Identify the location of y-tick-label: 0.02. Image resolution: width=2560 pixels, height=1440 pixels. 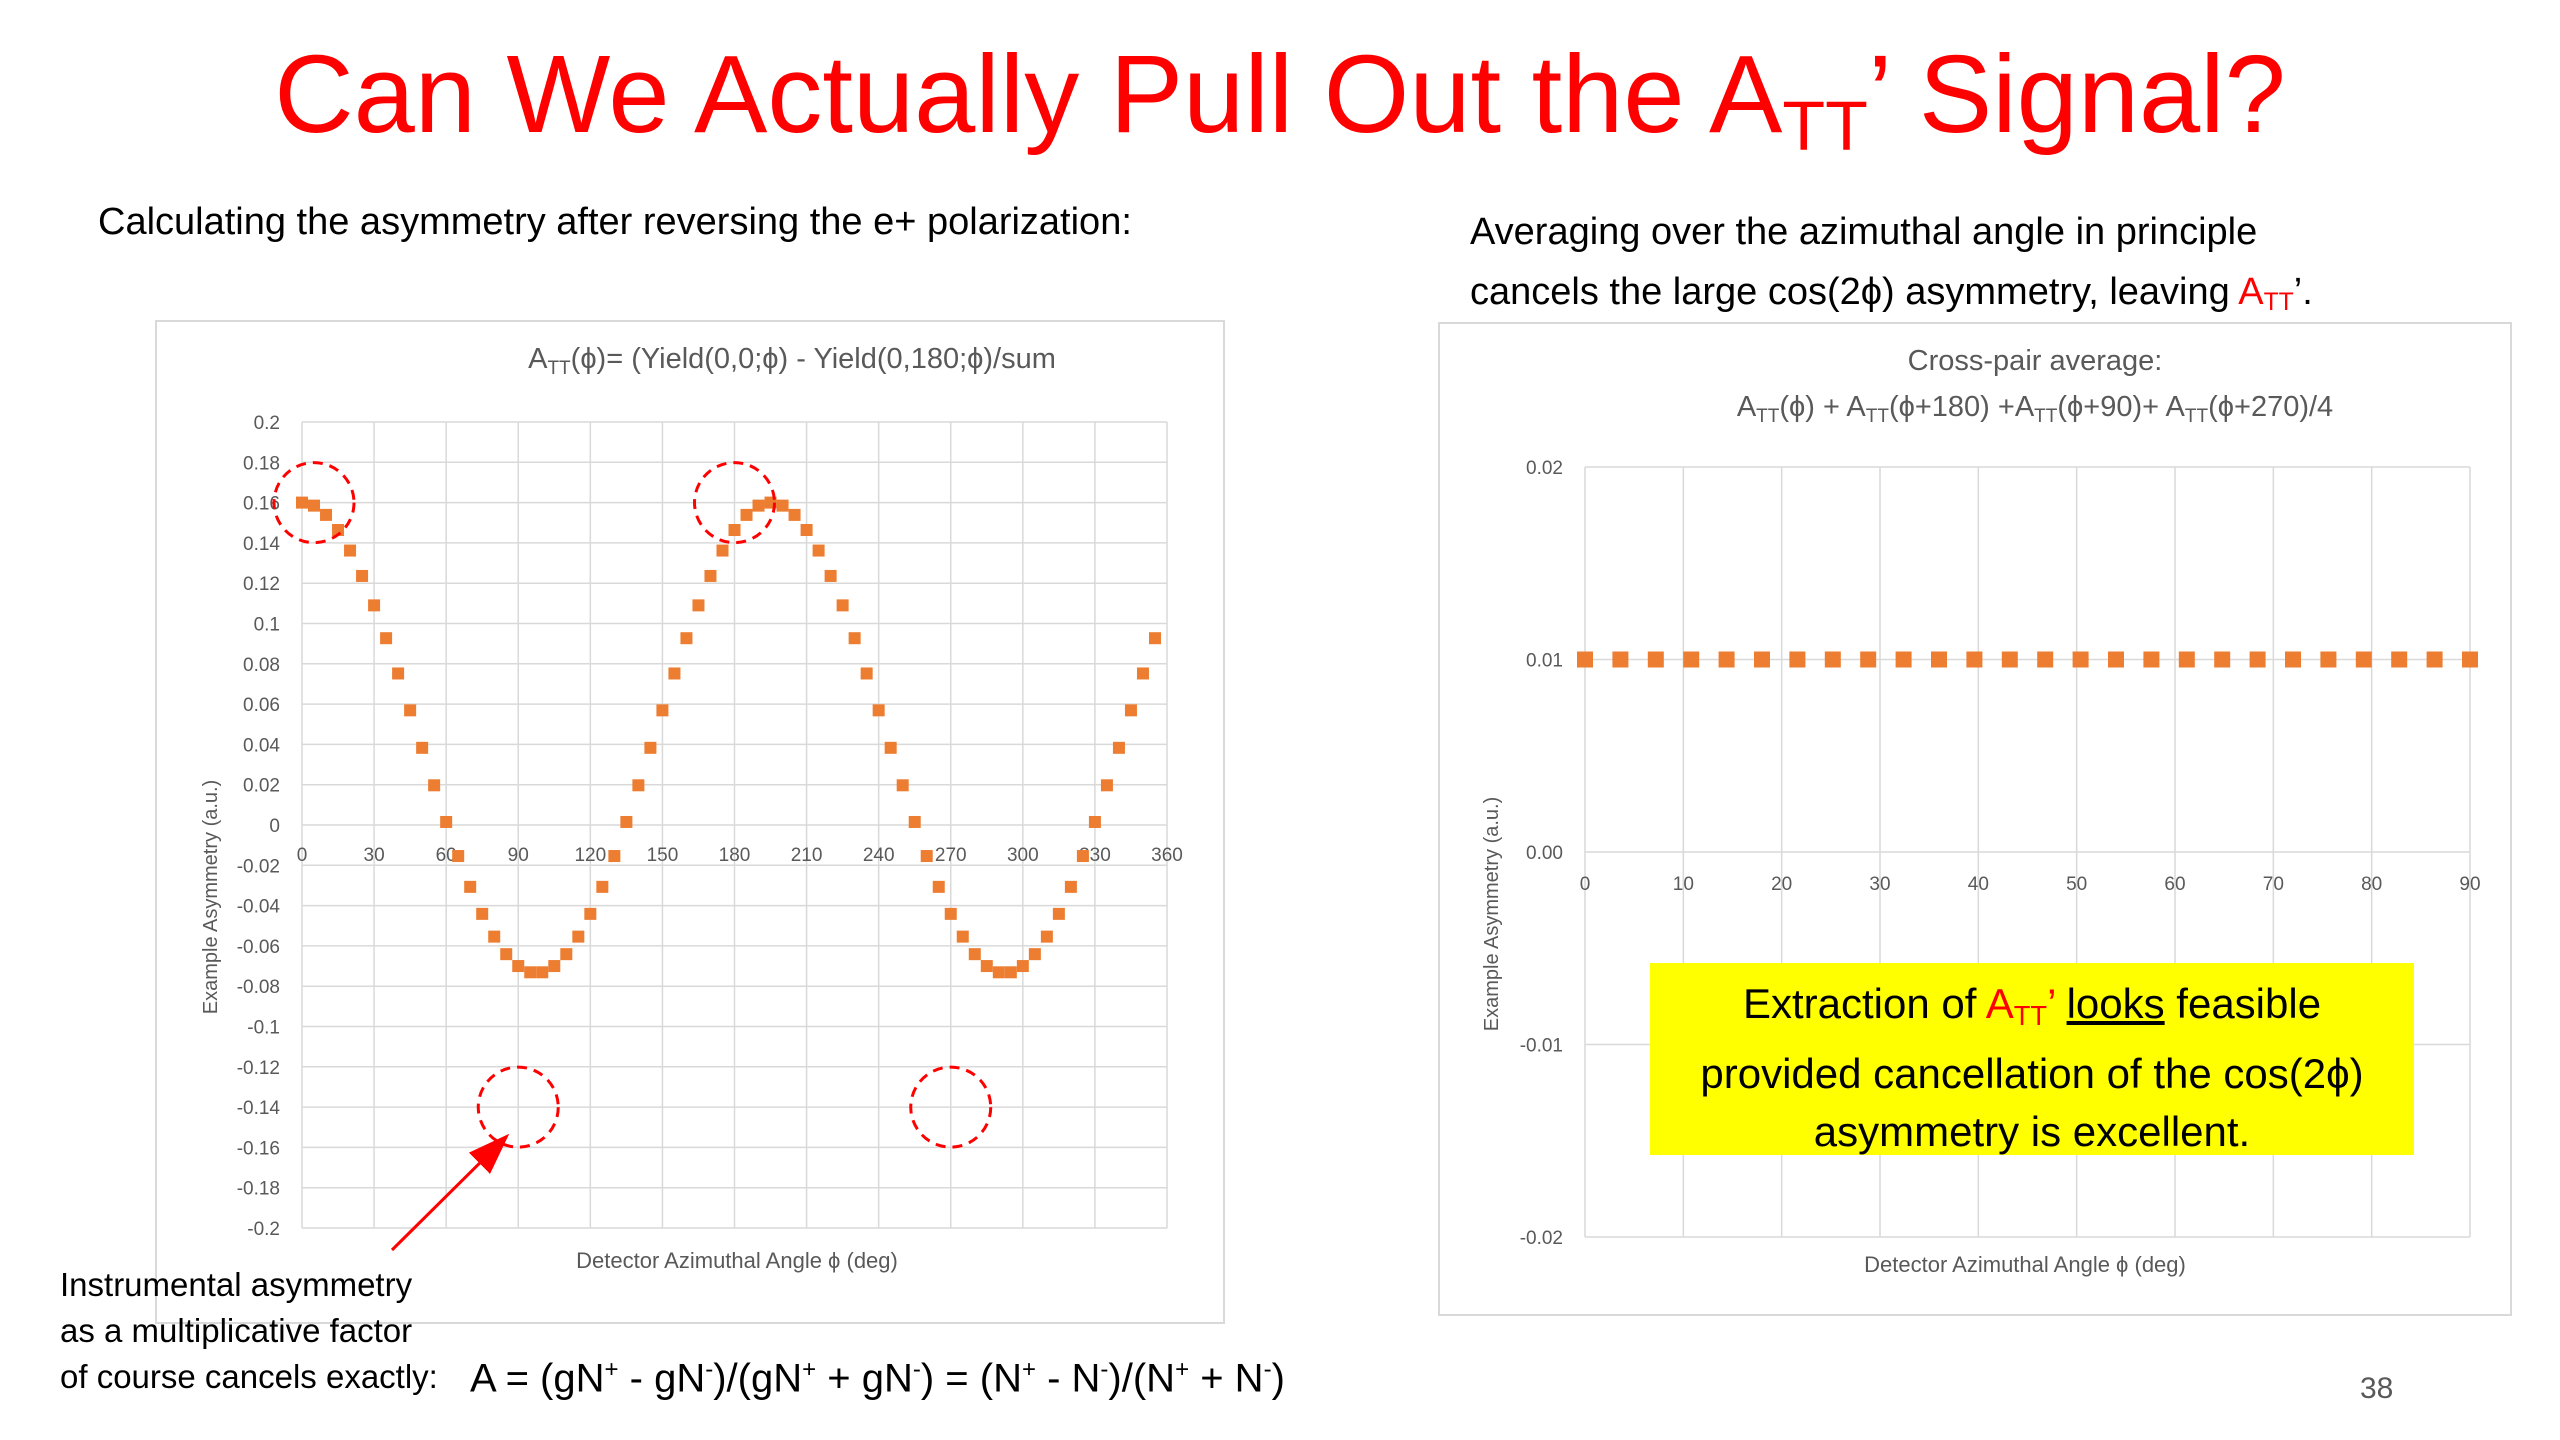
(1544, 468).